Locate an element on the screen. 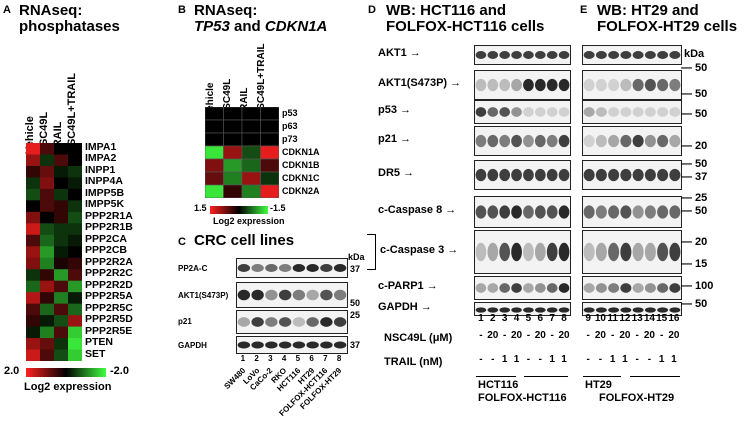 The width and height of the screenshot is (749, 428). panel-e-kda-marker: — 25 is located at coordinates (694, 198).